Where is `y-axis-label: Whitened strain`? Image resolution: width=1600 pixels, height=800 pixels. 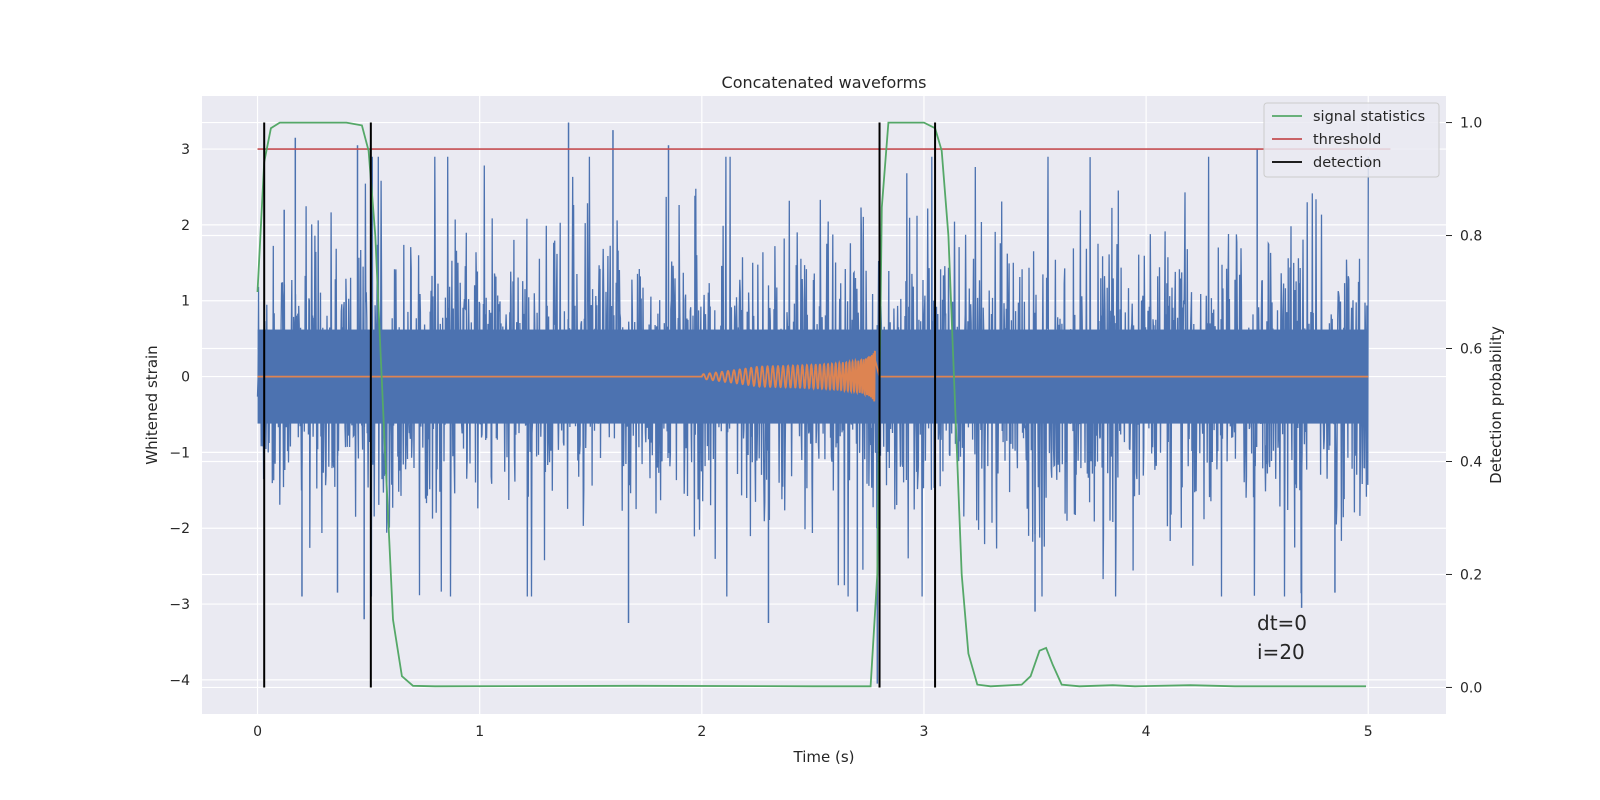
y-axis-label: Whitened strain is located at coordinates (152, 404).